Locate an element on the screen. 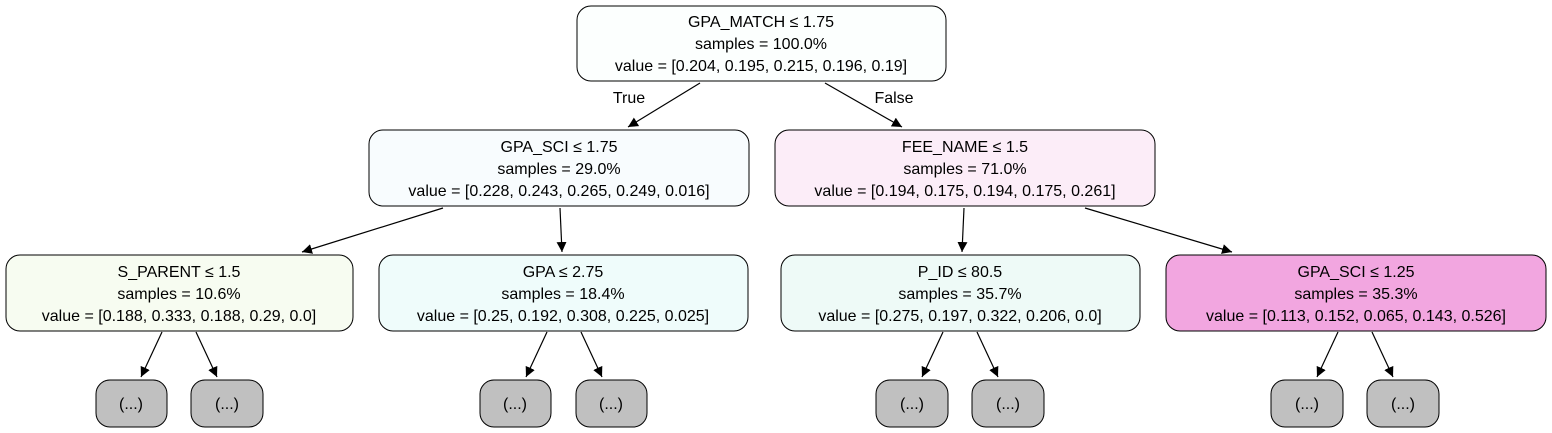 Image resolution: width=1552 pixels, height=433 pixels. node-samples: samples = 10.6% is located at coordinates (178, 294).